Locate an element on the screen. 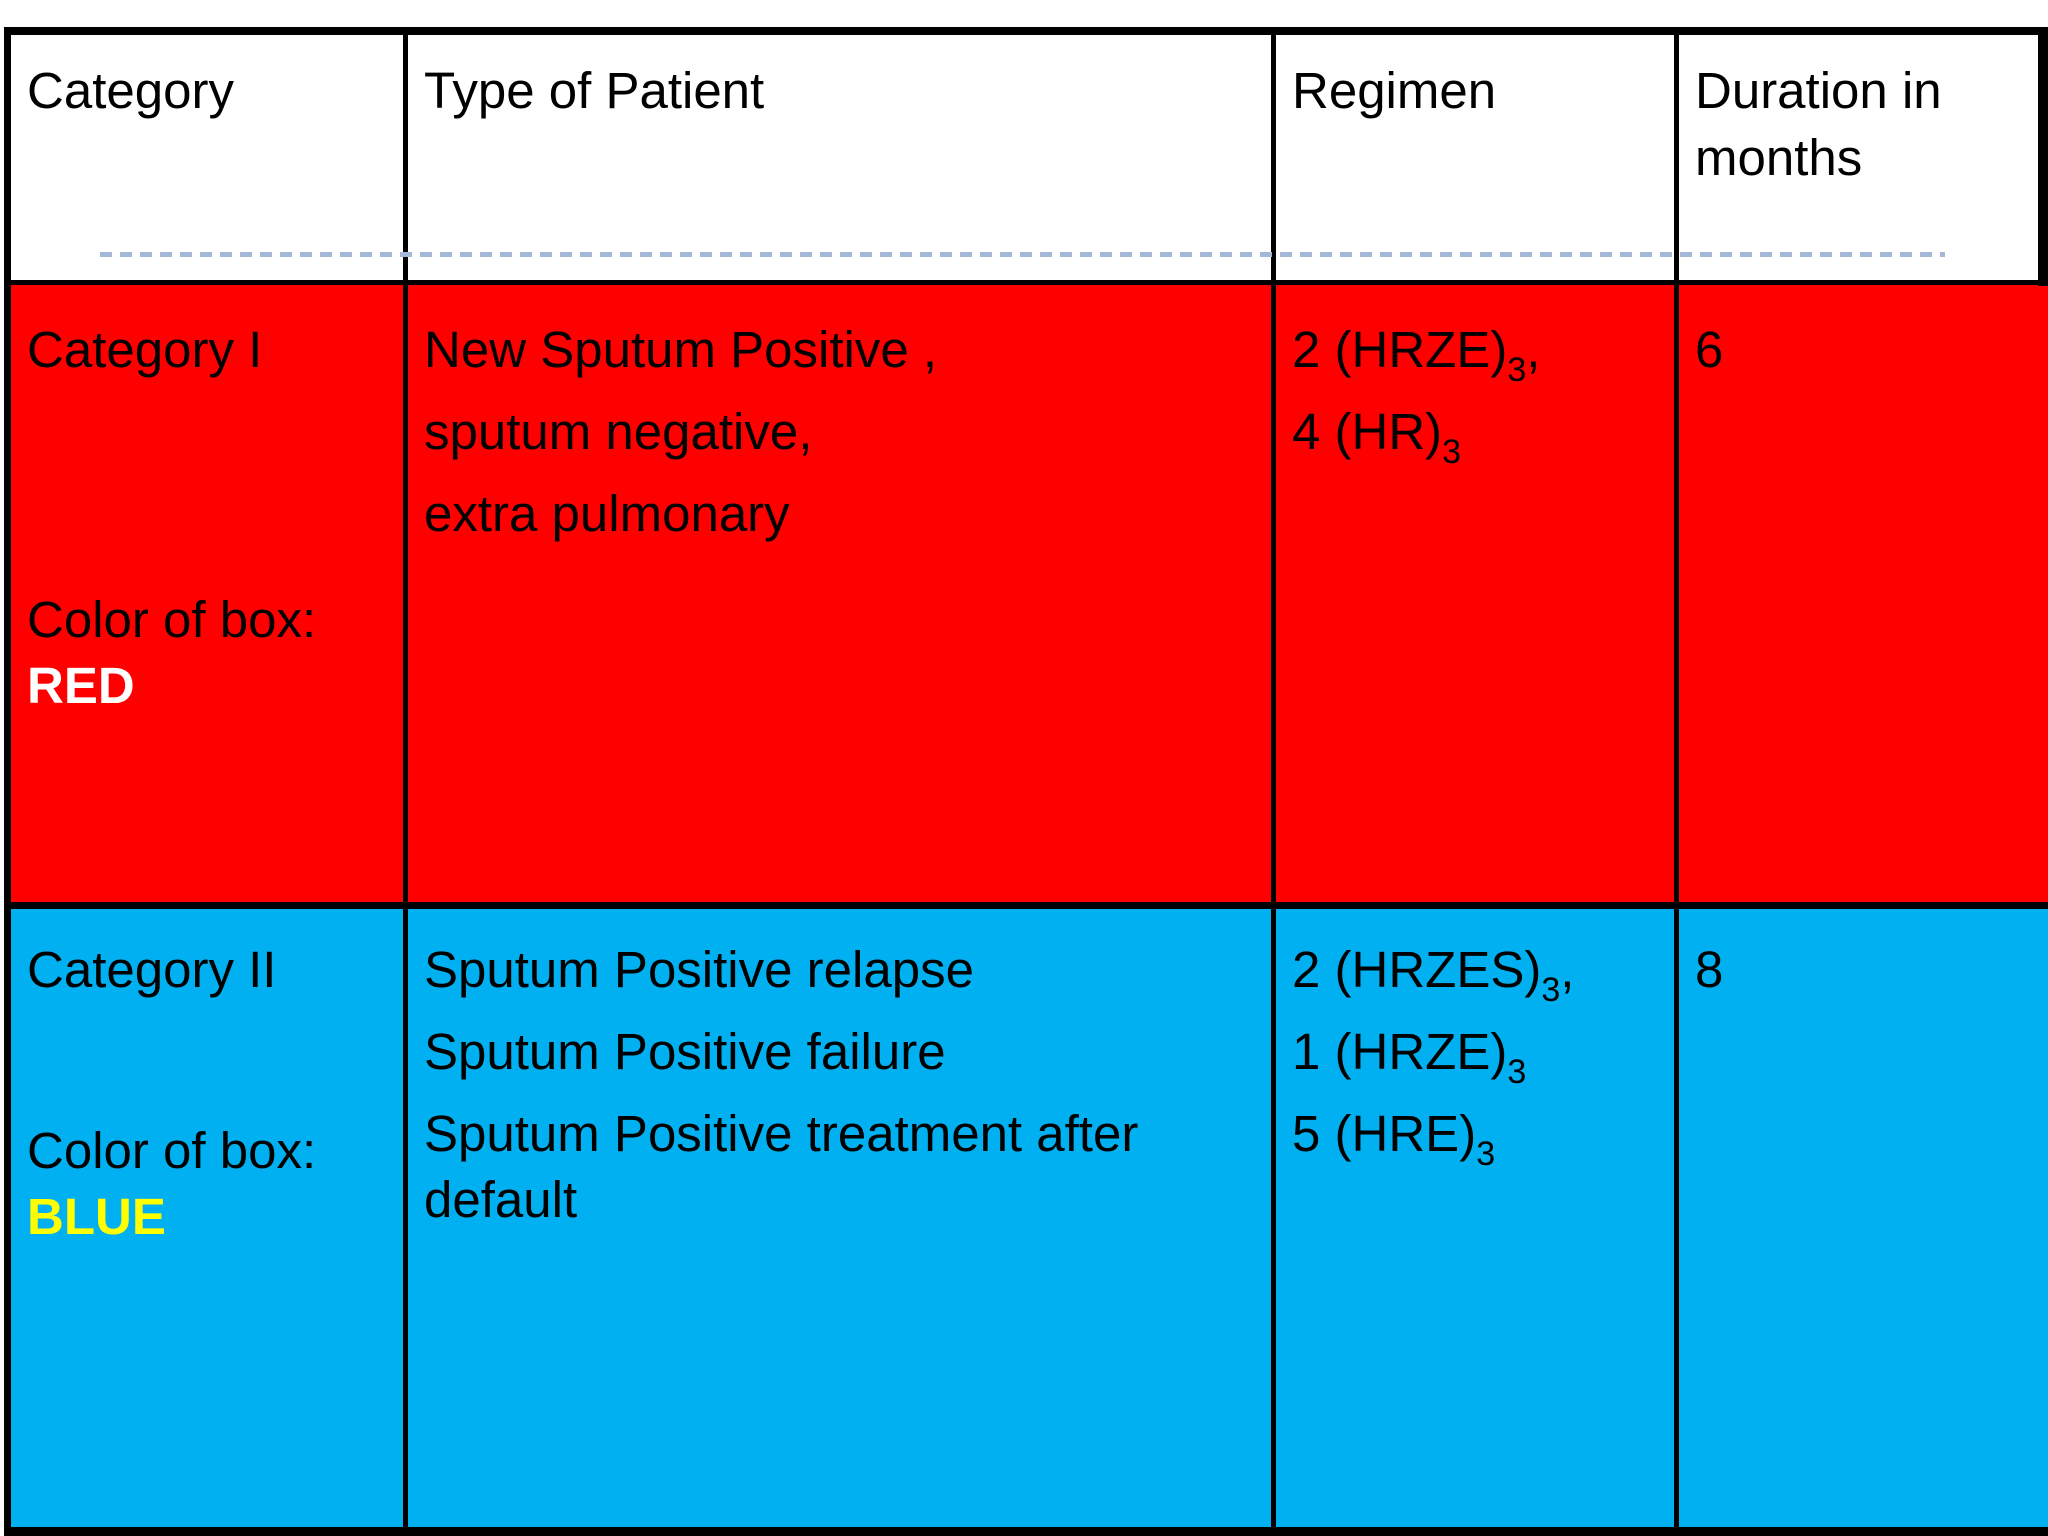 This screenshot has width=2048, height=1536. header-label-category: Category is located at coordinates (130, 90).